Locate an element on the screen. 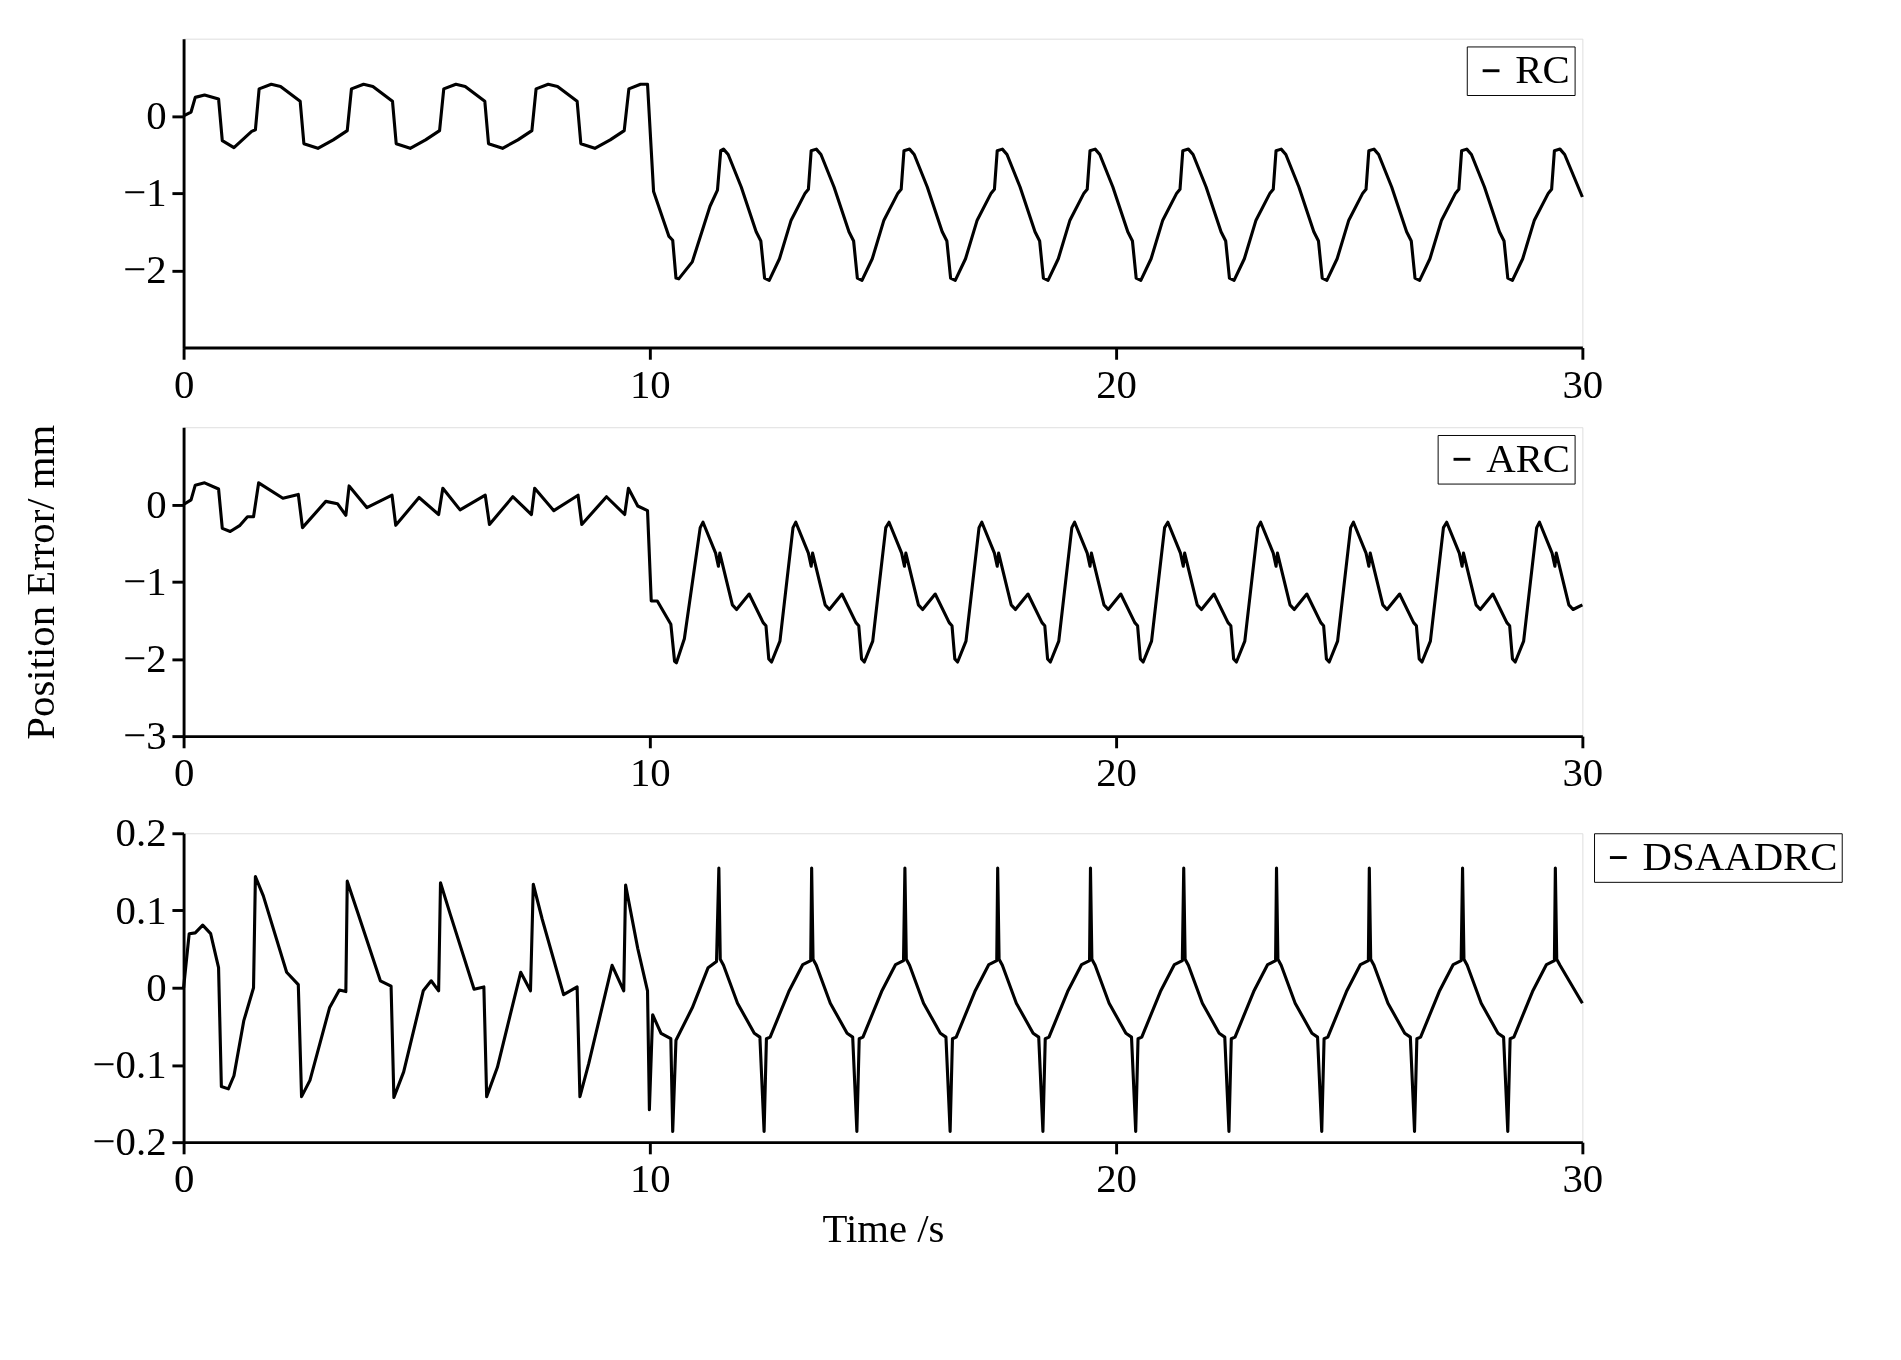 This screenshot has height=1360, width=1901. y-tick-label: −0.1 is located at coordinates (129, 1065).